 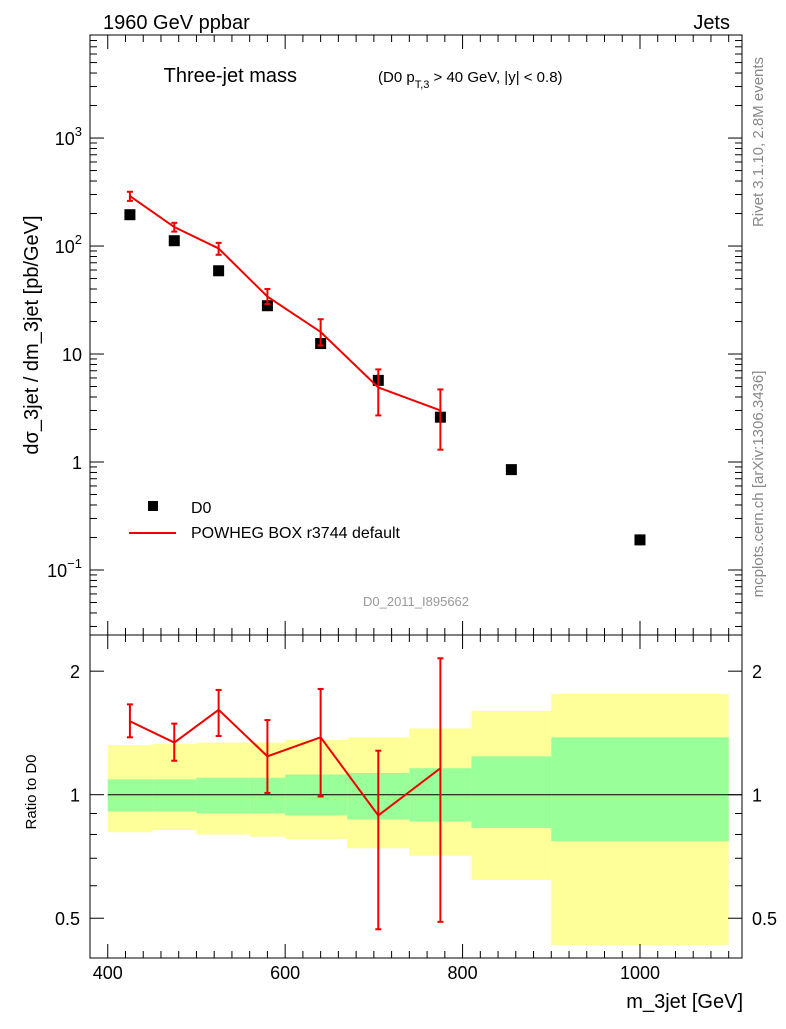 I want to click on powheg-line, so click(x=285, y=303).